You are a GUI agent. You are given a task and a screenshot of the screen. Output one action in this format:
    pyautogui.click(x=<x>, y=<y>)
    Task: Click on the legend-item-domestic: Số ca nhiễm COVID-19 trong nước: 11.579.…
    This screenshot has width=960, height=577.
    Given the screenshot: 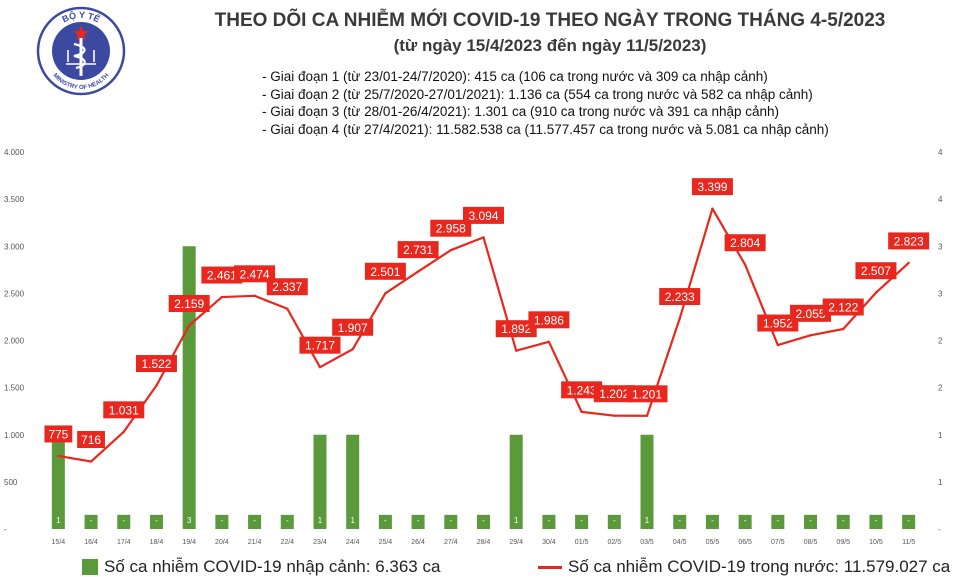 What is the action you would take?
    pyautogui.click(x=744, y=567)
    